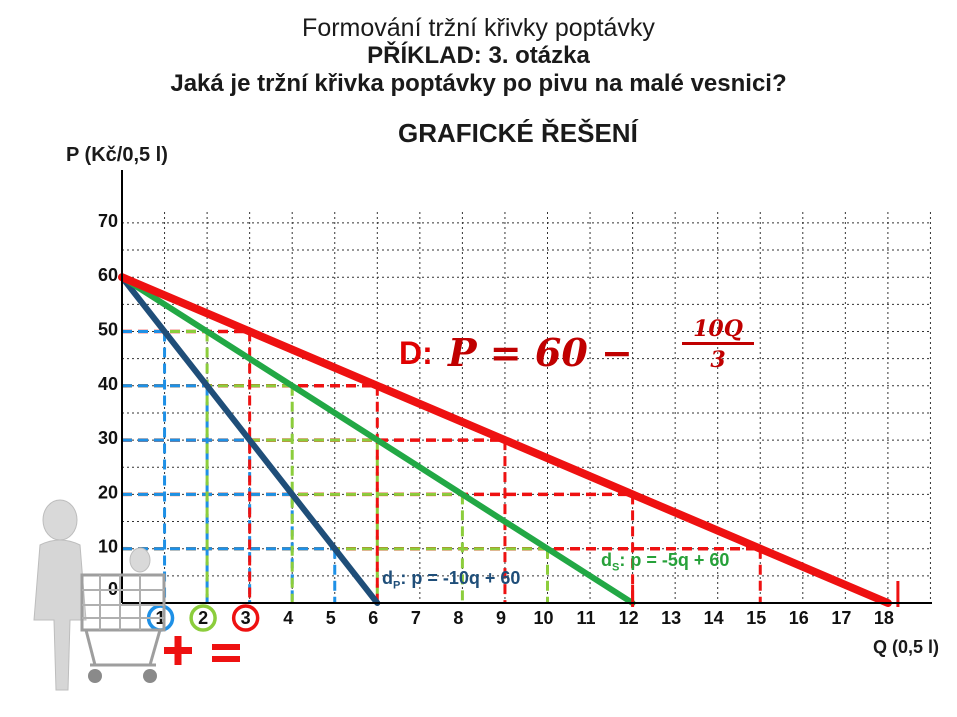  I want to click on y-tick-label: 40, so click(108, 384).